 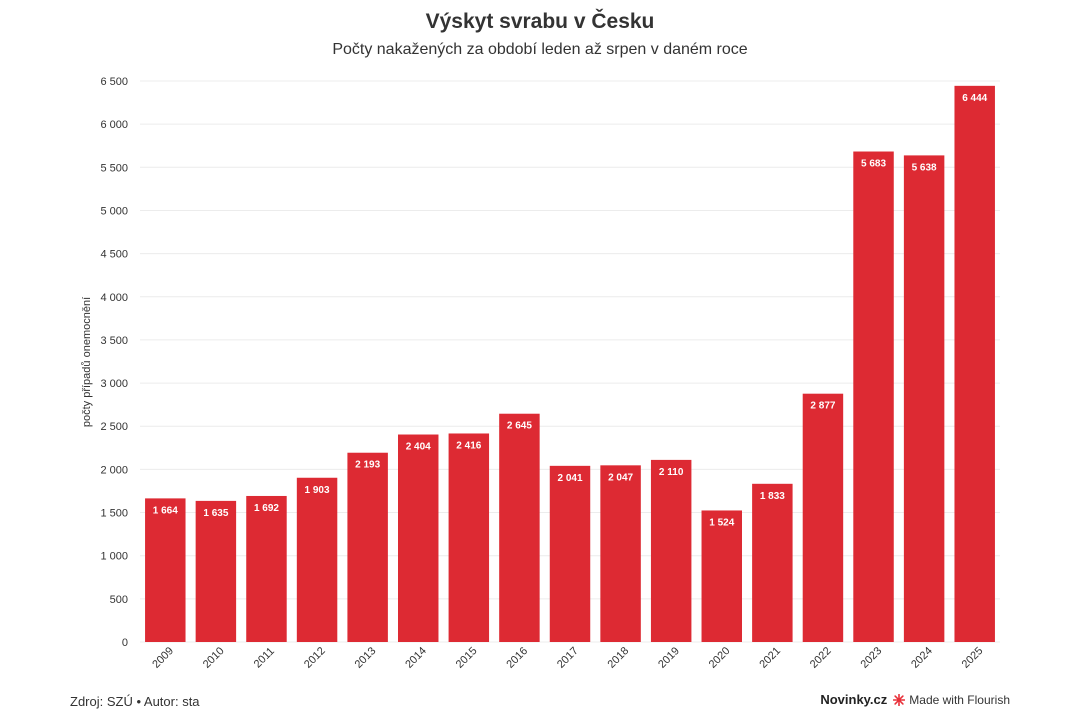 What do you see at coordinates (266, 508) in the screenshot?
I see `bar-value-label: 1 692` at bounding box center [266, 508].